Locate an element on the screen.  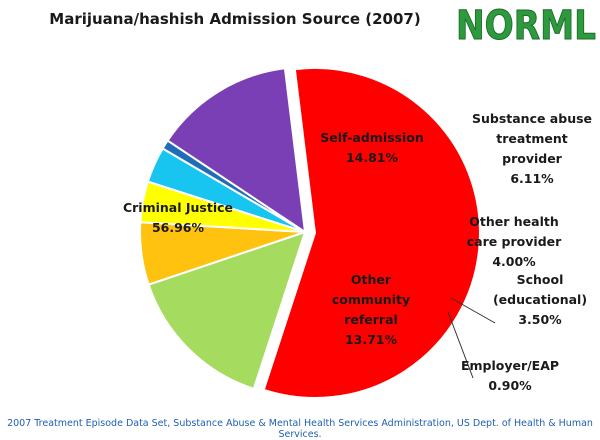
slice-label-other-community-referral: Other community referral 13.71% is located at coordinates (371, 309).